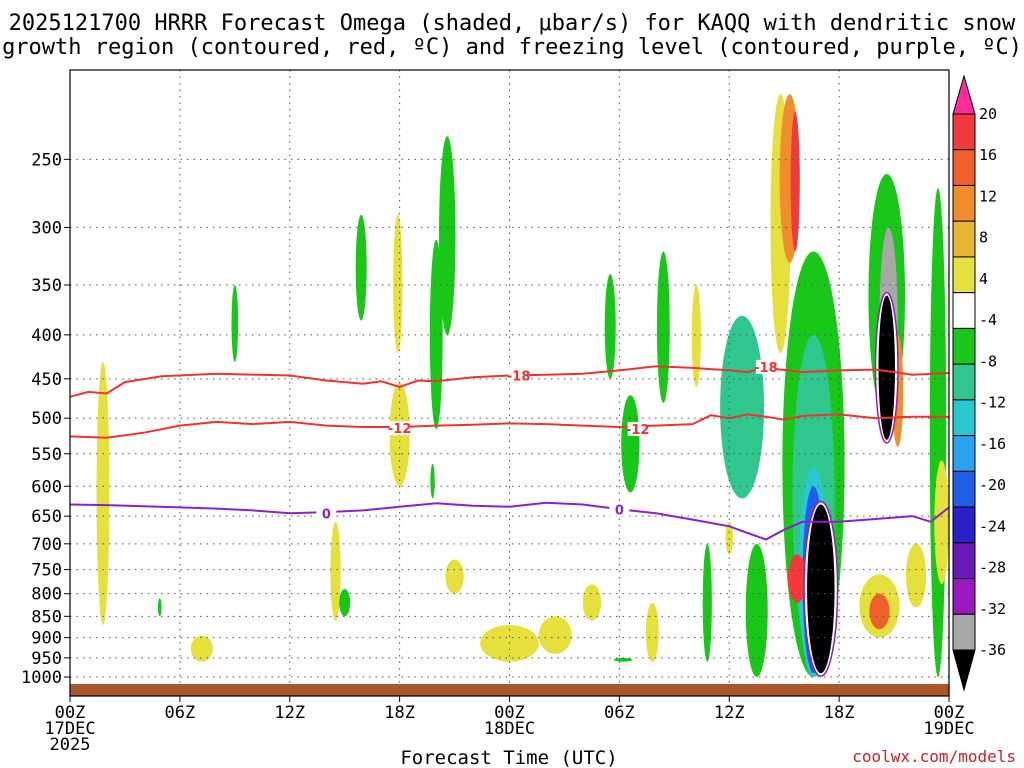 This screenshot has height=768, width=1024. What do you see at coordinates (46, 617) in the screenshot?
I see `y-tick-label-850: 850` at bounding box center [46, 617].